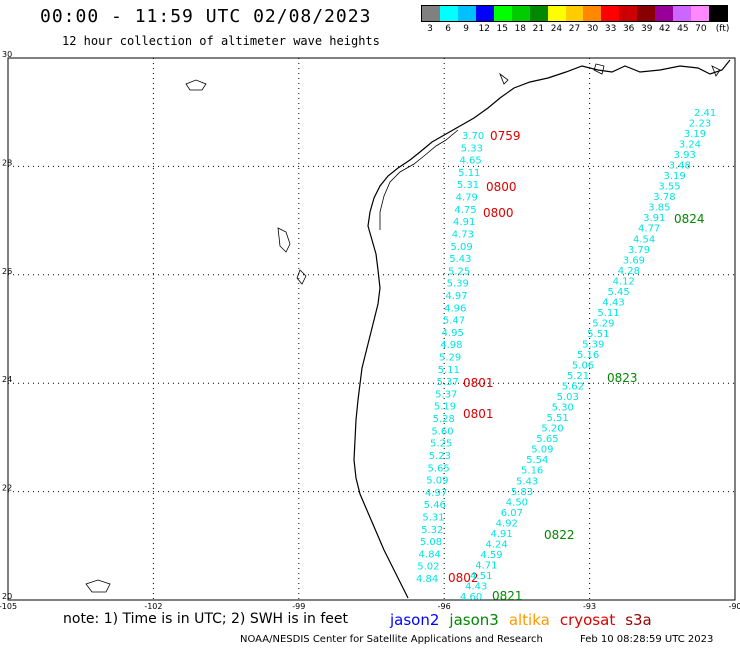  What do you see at coordinates (7, 379) in the screenshot?
I see `lat-label: 24` at bounding box center [7, 379].